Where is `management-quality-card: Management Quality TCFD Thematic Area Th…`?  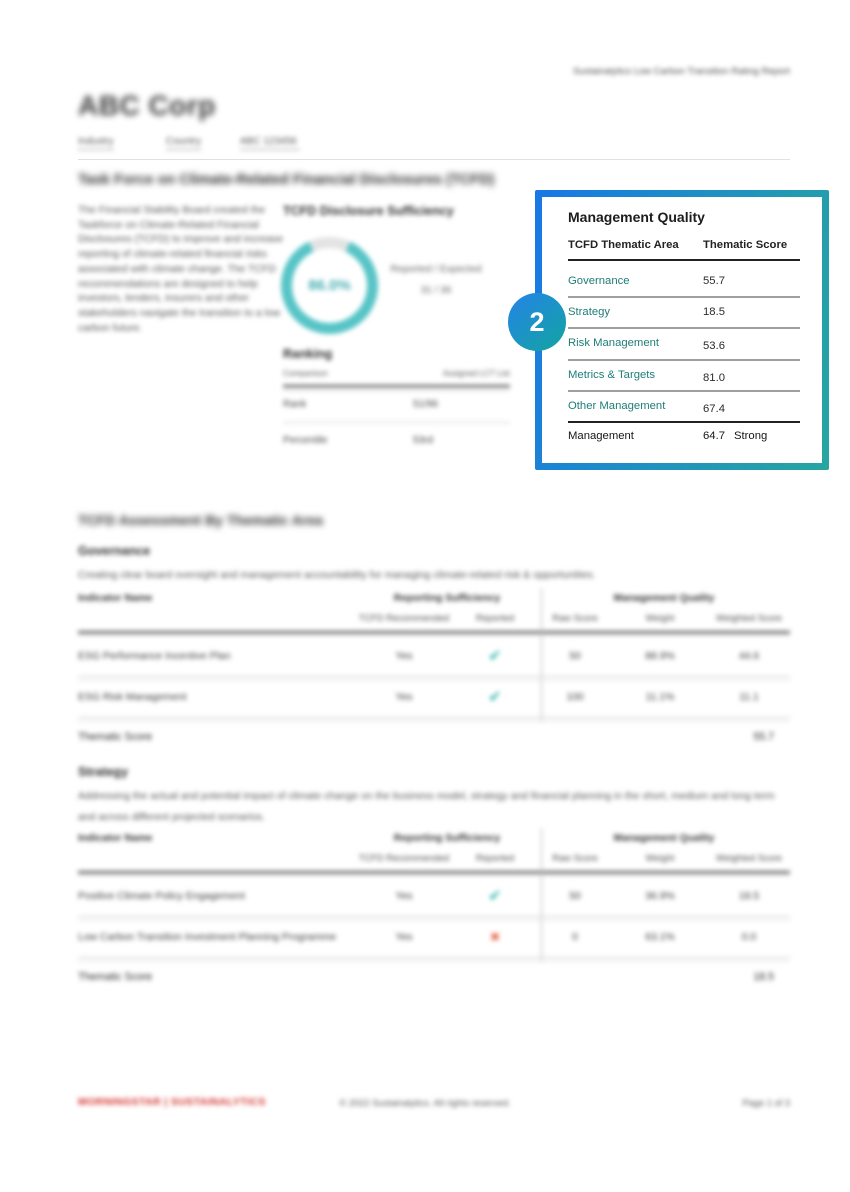 management-quality-card: Management Quality TCFD Thematic Area Th… is located at coordinates (682, 330).